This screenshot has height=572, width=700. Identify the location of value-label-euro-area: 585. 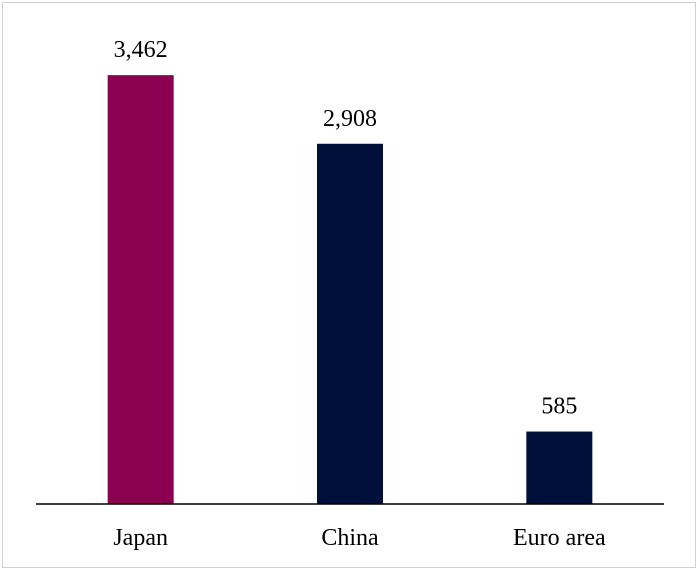
(559, 407).